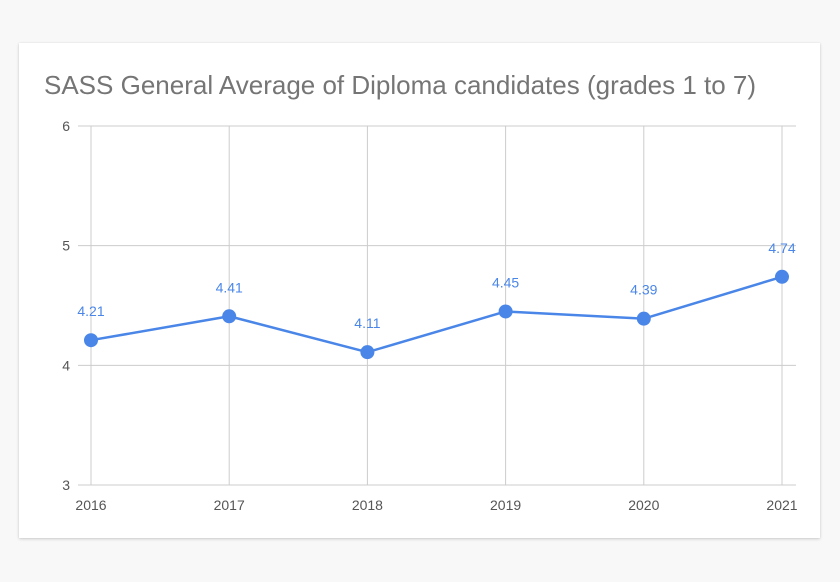 The width and height of the screenshot is (840, 582). What do you see at coordinates (367, 505) in the screenshot?
I see `x-tick-label: 2018` at bounding box center [367, 505].